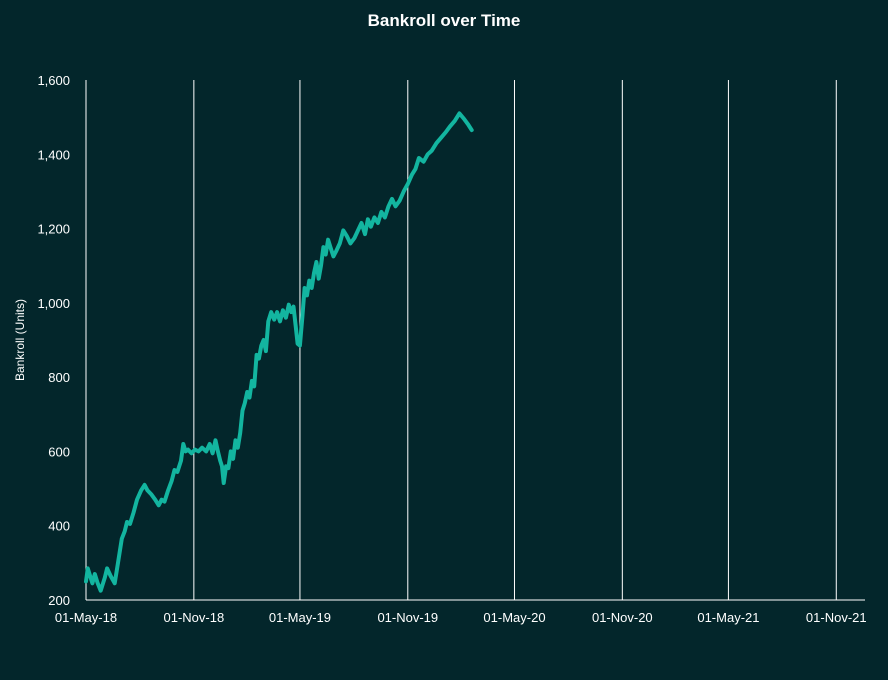 This screenshot has height=680, width=888. I want to click on x-tick-label: 01-Nov-19, so click(407, 617).